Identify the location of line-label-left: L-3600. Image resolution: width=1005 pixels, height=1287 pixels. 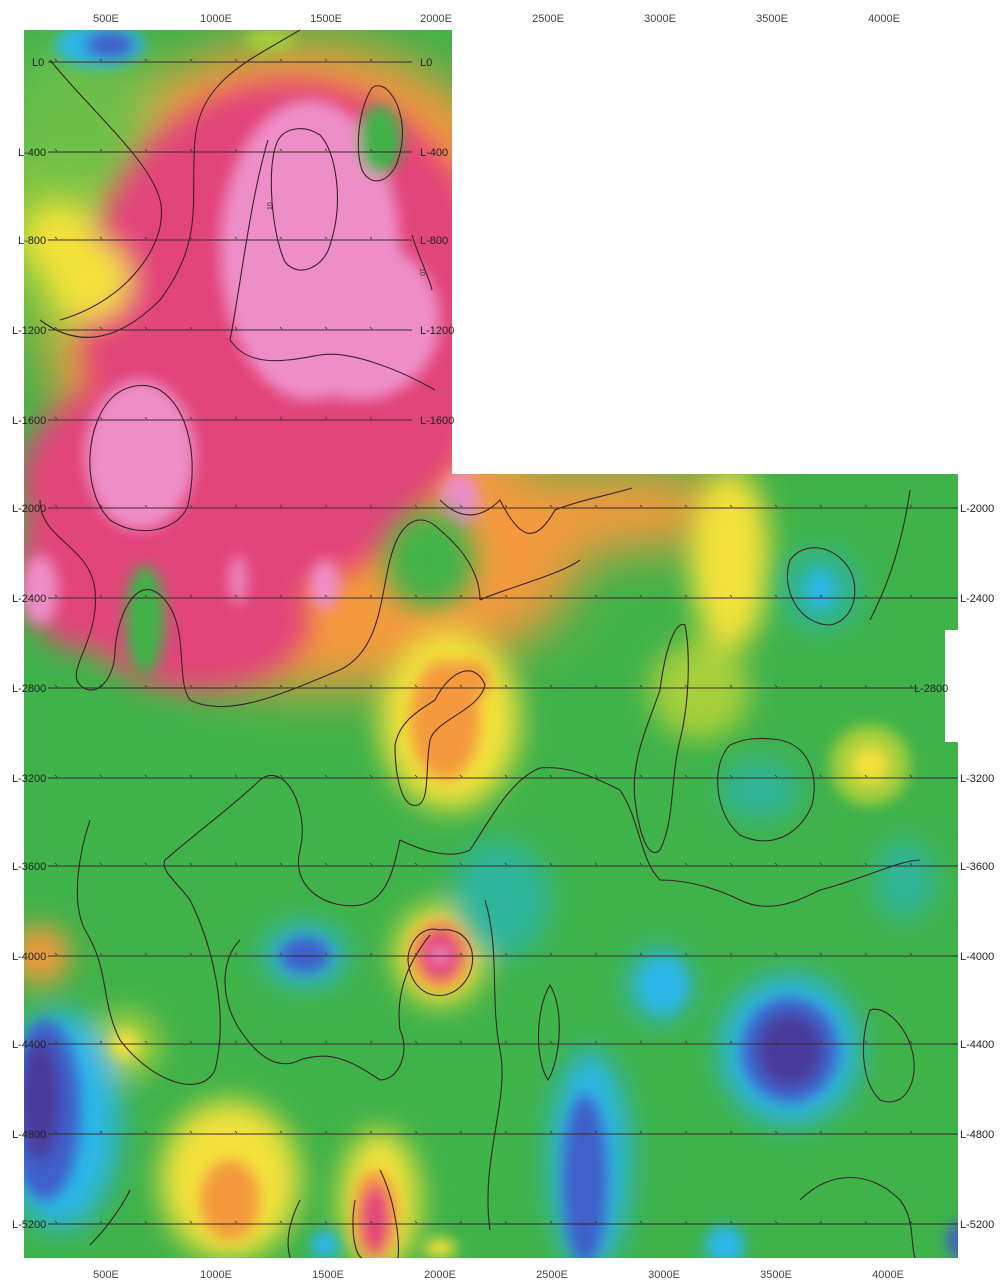
(29, 867).